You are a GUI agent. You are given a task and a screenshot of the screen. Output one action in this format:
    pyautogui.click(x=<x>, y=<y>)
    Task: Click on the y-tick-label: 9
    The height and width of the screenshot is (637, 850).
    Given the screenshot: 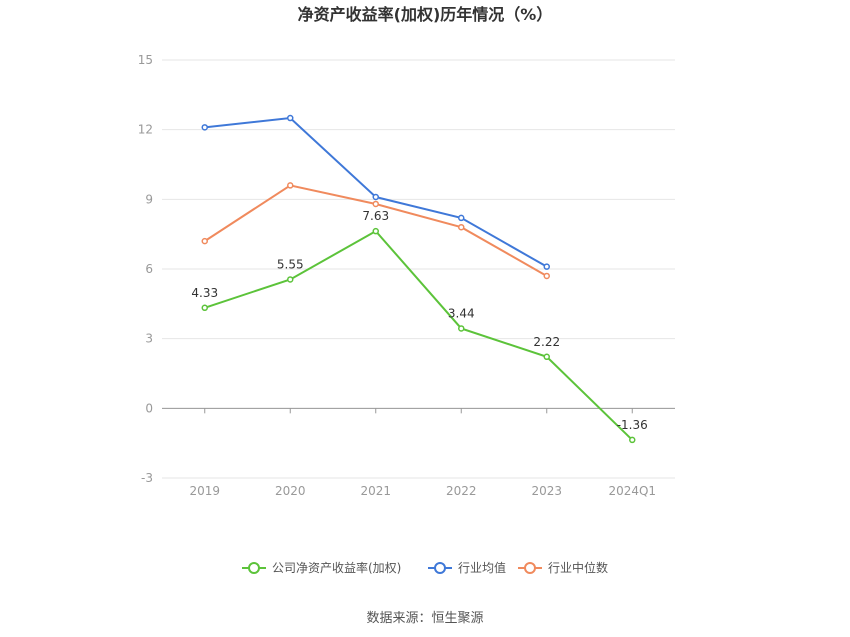 What is the action you would take?
    pyautogui.click(x=149, y=199)
    